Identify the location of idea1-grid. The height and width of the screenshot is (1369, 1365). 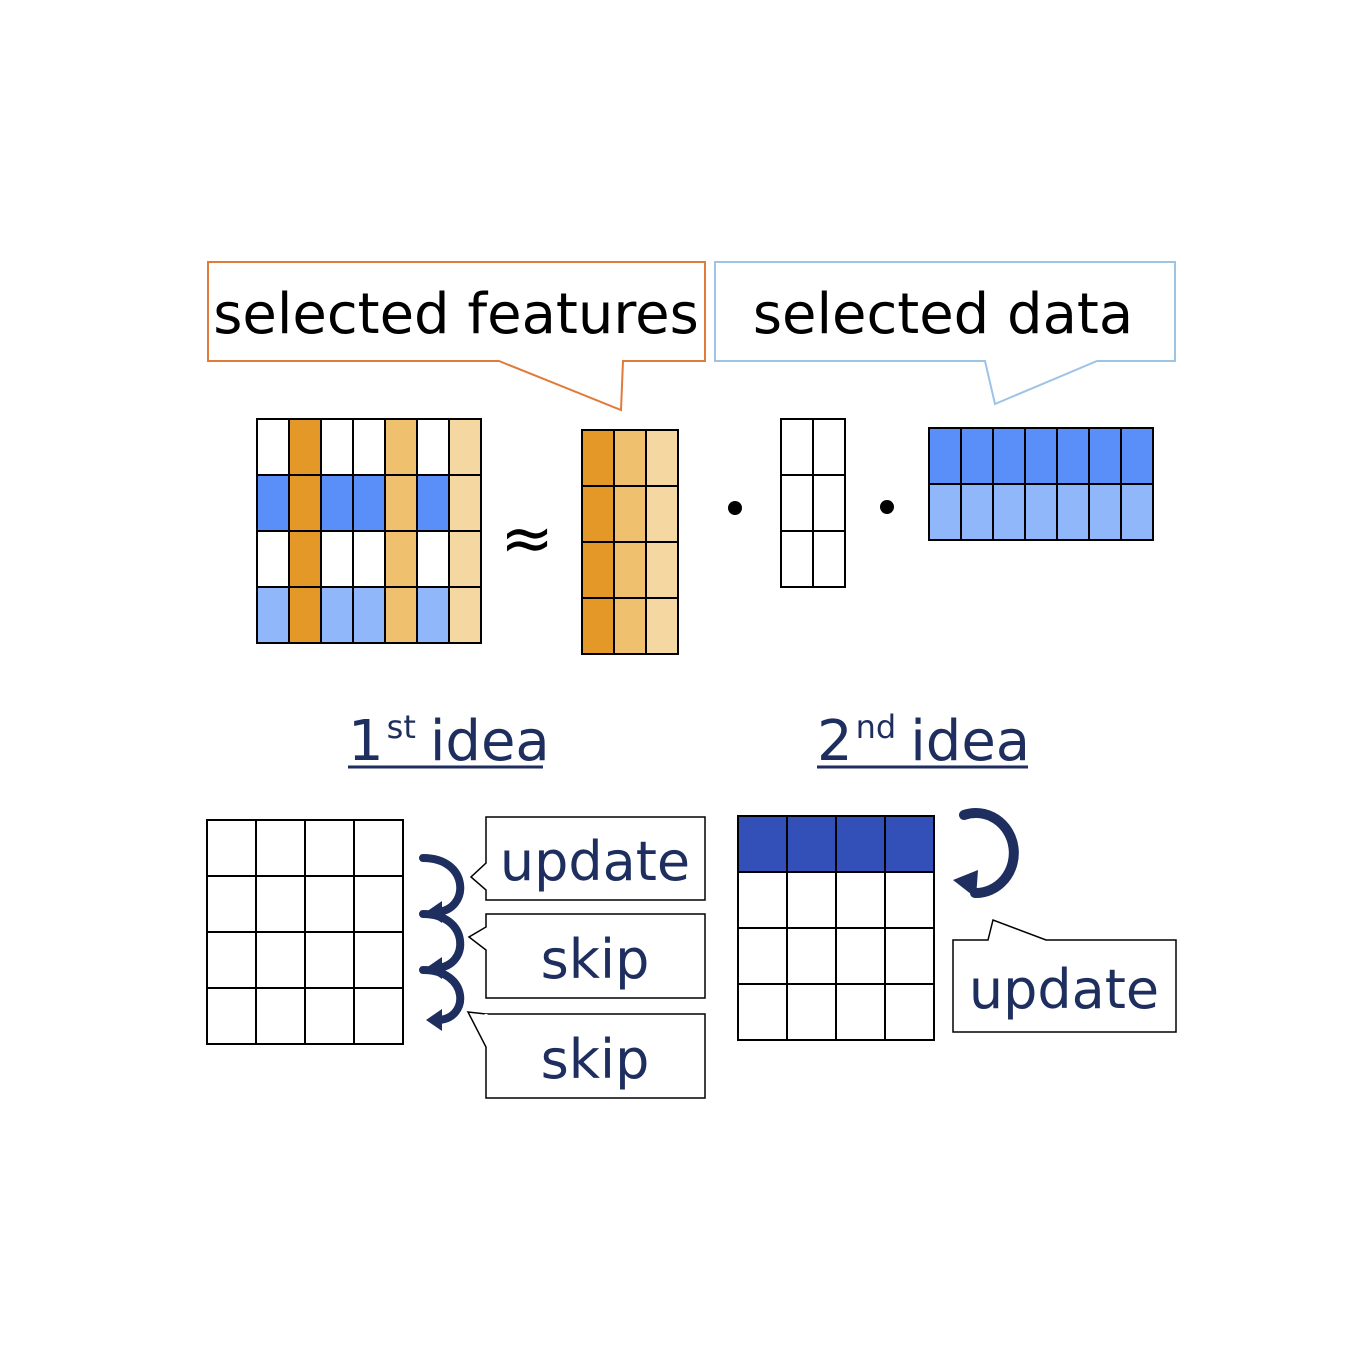
(305, 932).